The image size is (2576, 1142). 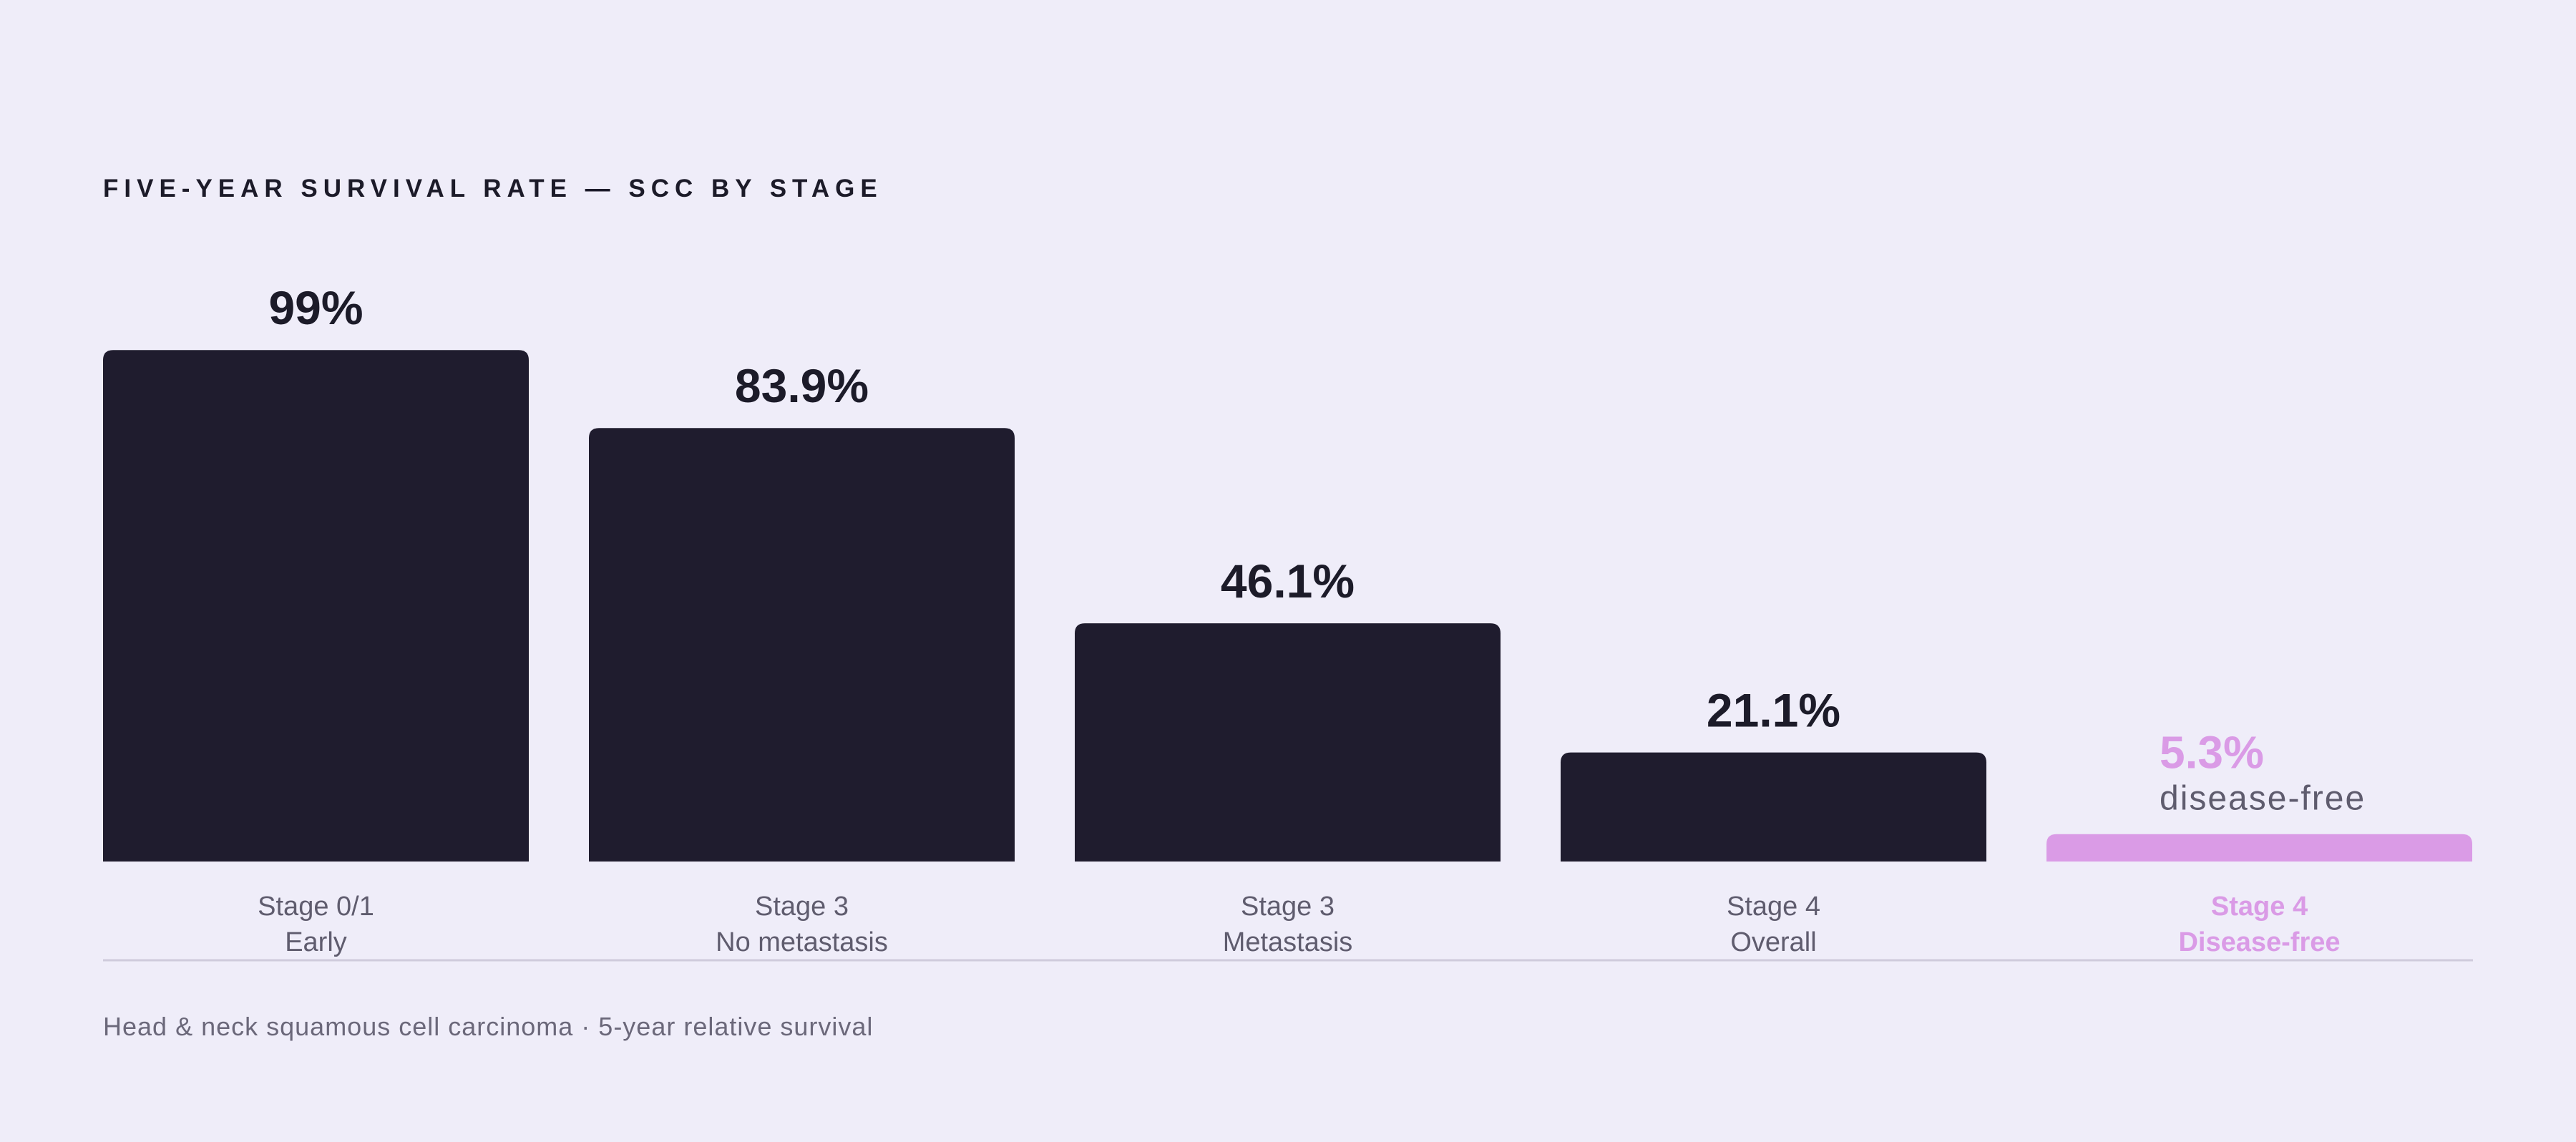 I want to click on category-label-4-line-1: Stage 4, so click(x=1773, y=907).